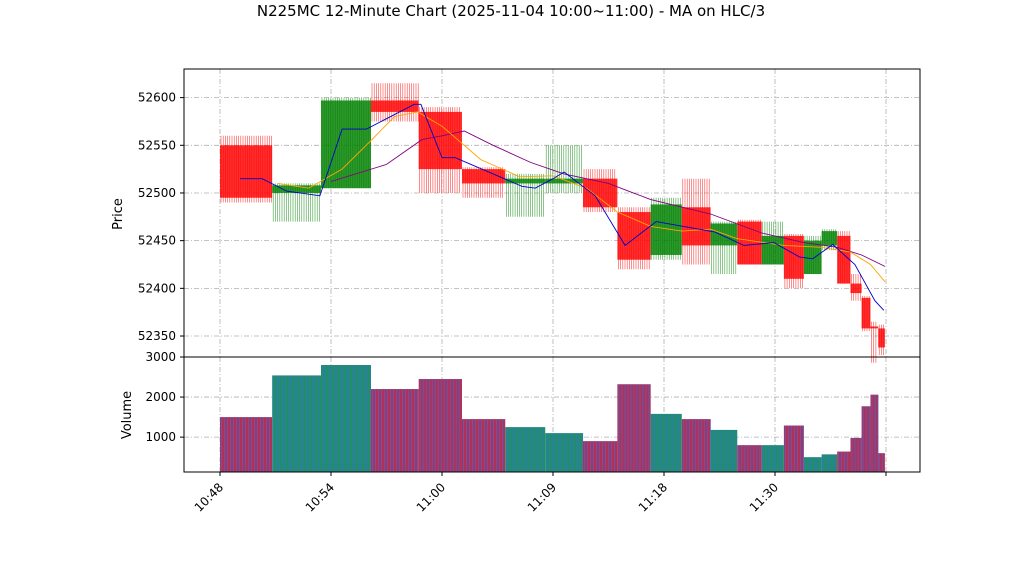 This screenshot has height=579, width=1022. I want to click on price-tick-label: 52400, so click(157, 288).